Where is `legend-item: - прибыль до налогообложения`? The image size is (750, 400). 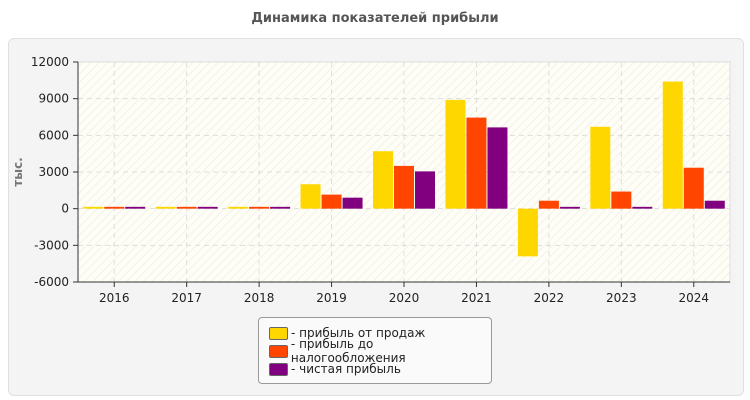 legend-item: - прибыль до налогообложения is located at coordinates (380, 351).